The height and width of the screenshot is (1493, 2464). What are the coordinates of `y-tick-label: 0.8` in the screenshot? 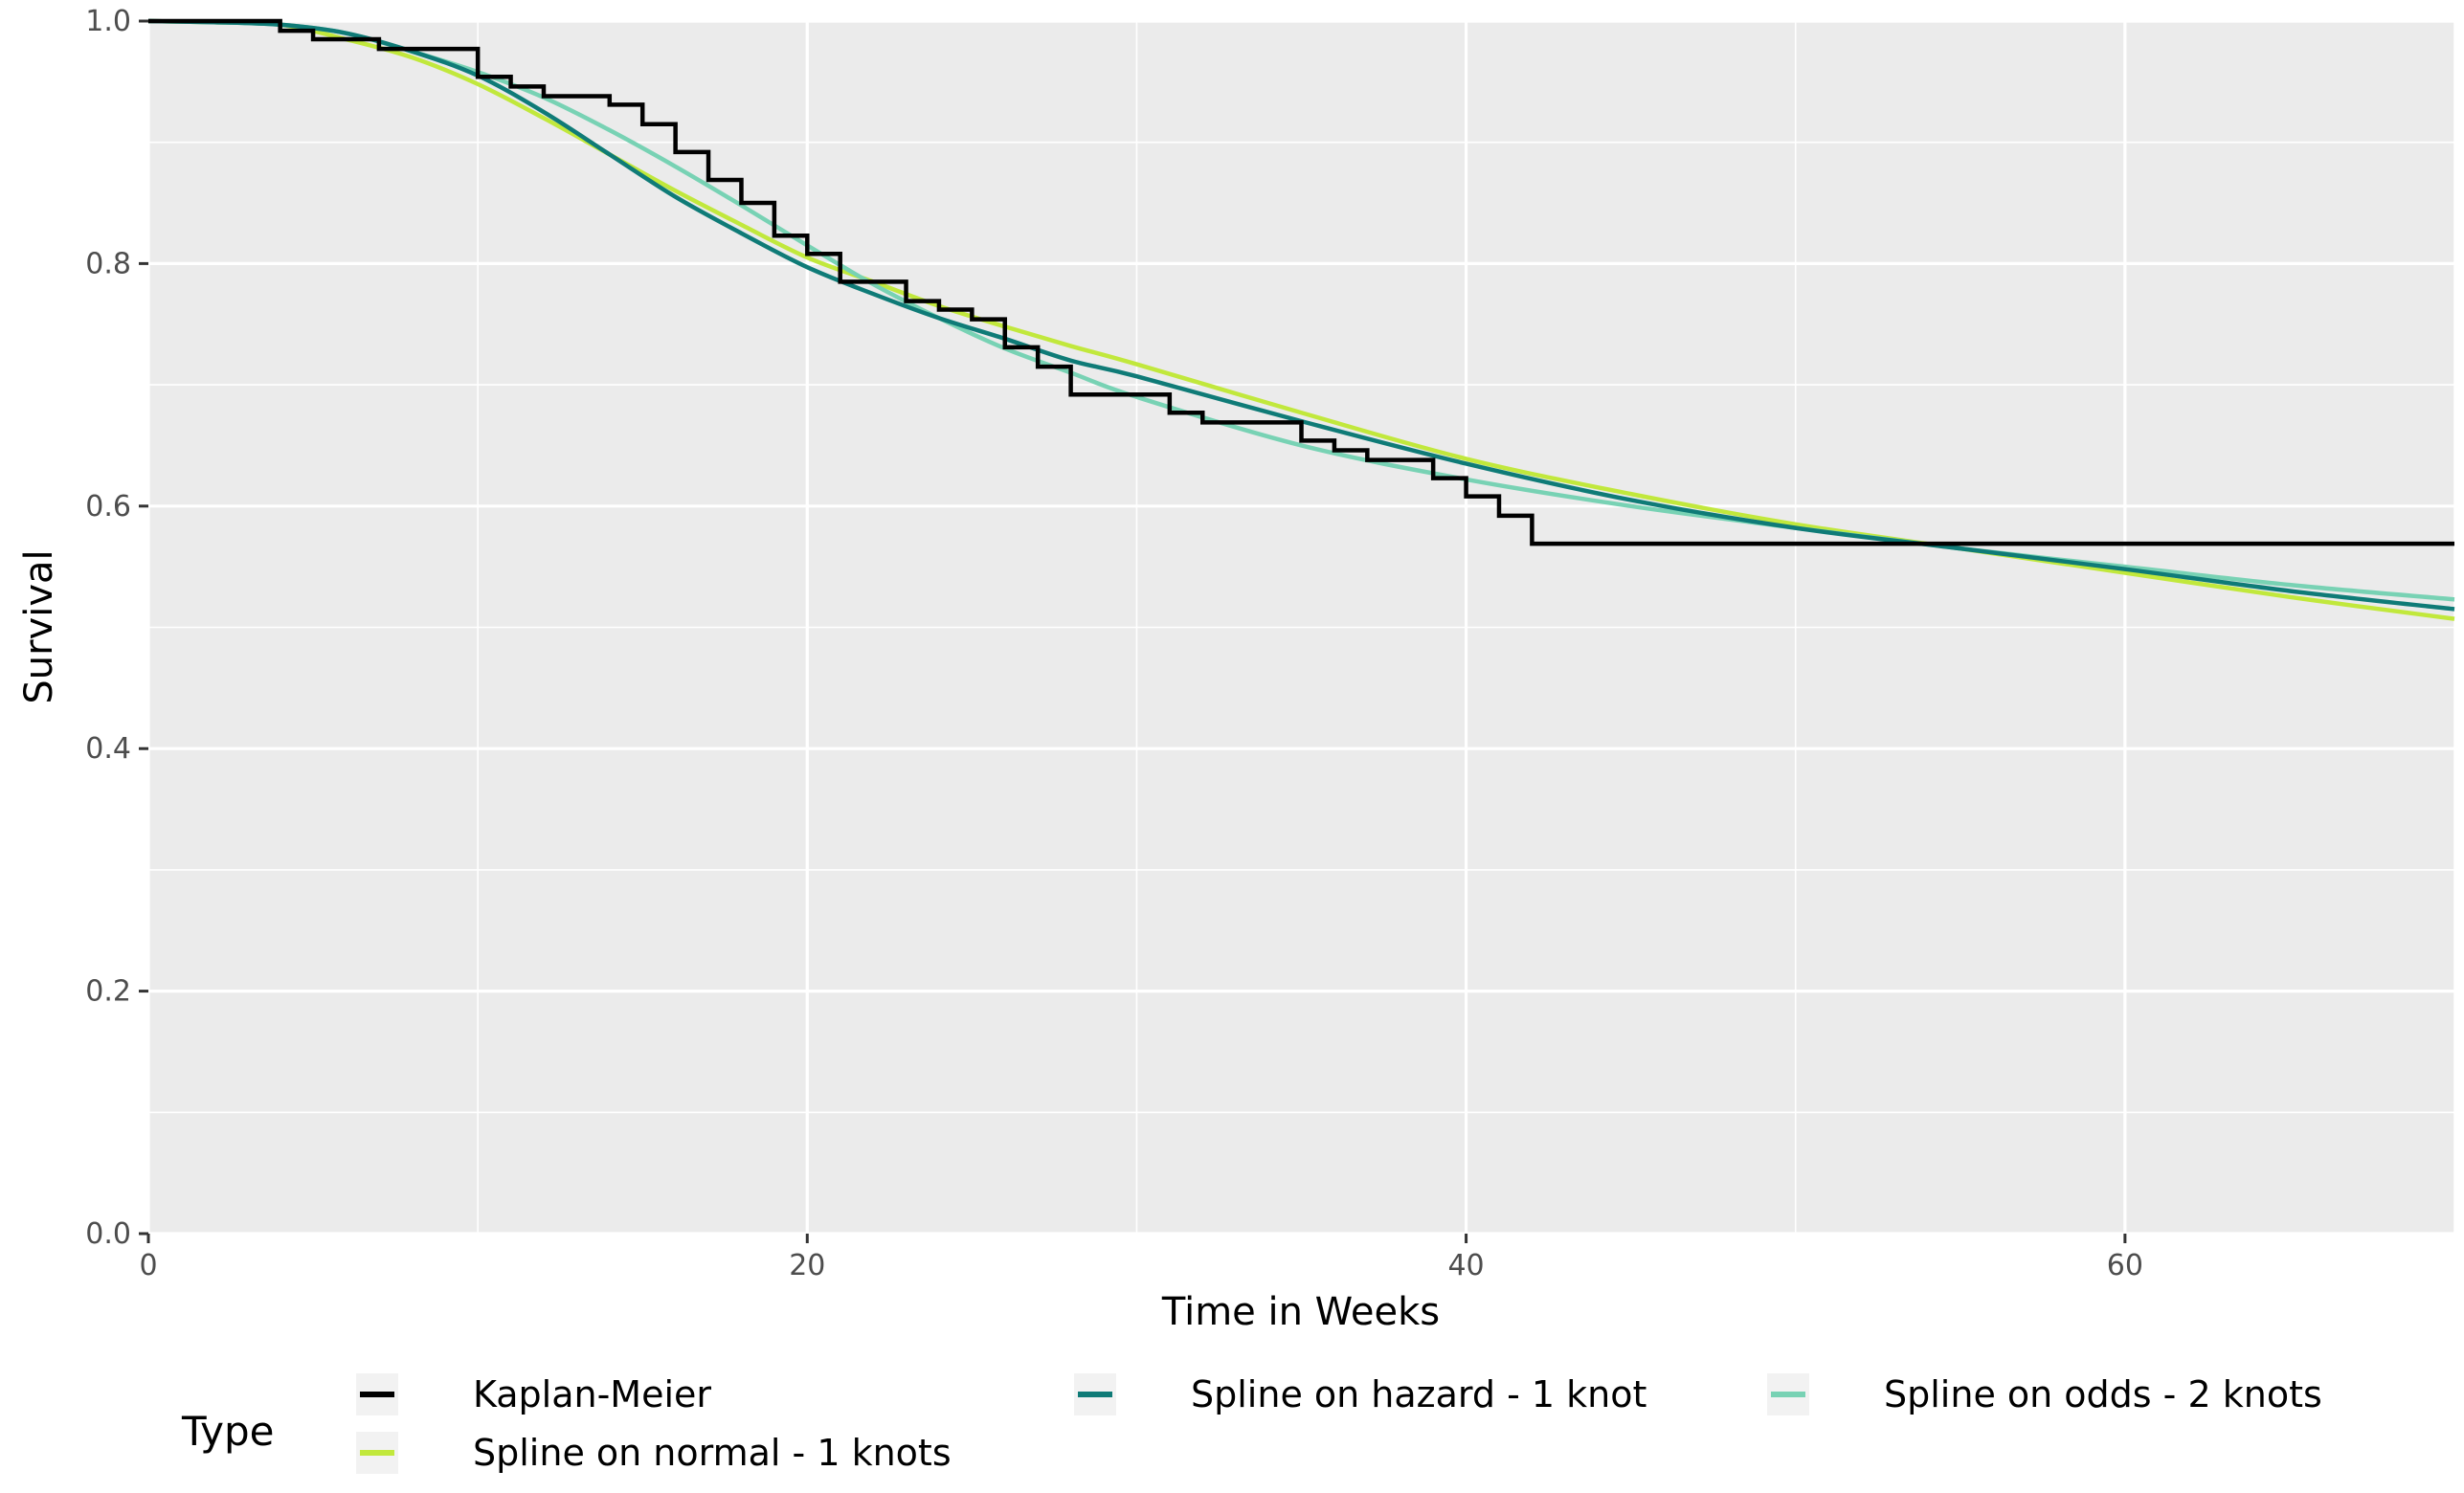 It's located at (108, 263).